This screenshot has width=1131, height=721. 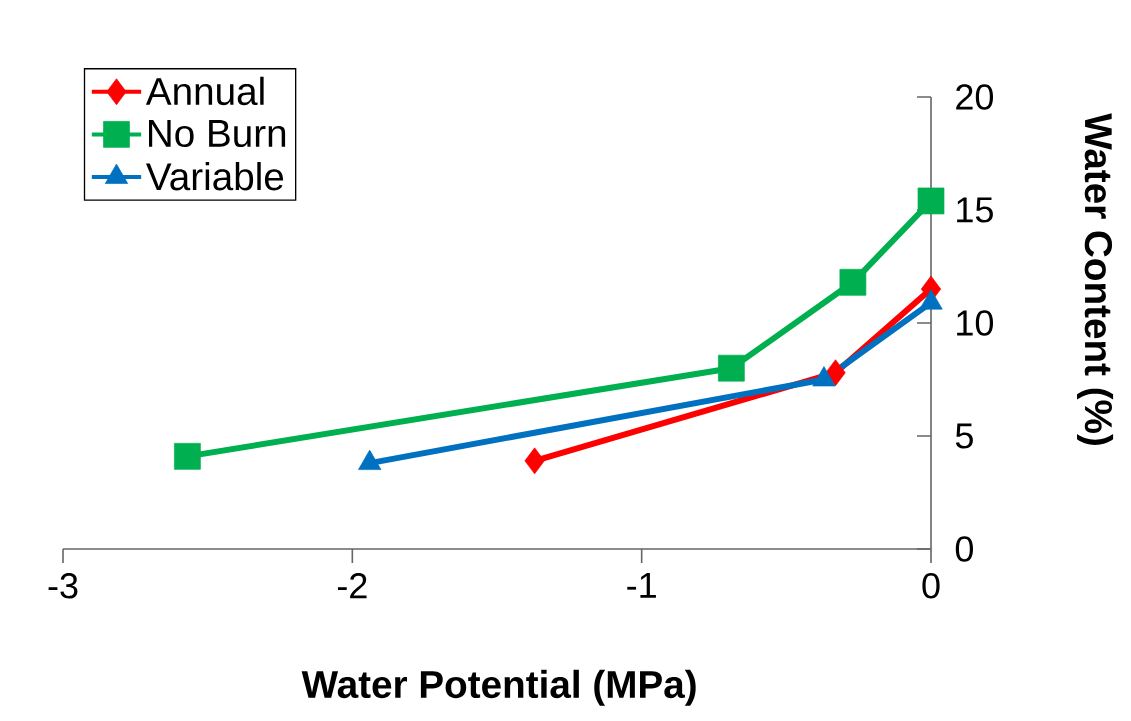 I want to click on x-axis-title: Water Potential (MPa), so click(x=498, y=687).